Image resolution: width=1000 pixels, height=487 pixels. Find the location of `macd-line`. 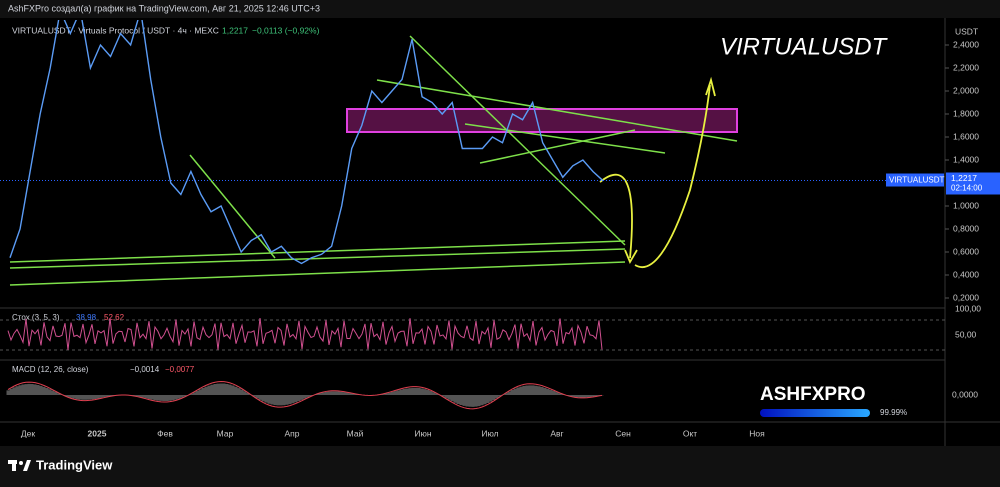

macd-line is located at coordinates (305, 395).